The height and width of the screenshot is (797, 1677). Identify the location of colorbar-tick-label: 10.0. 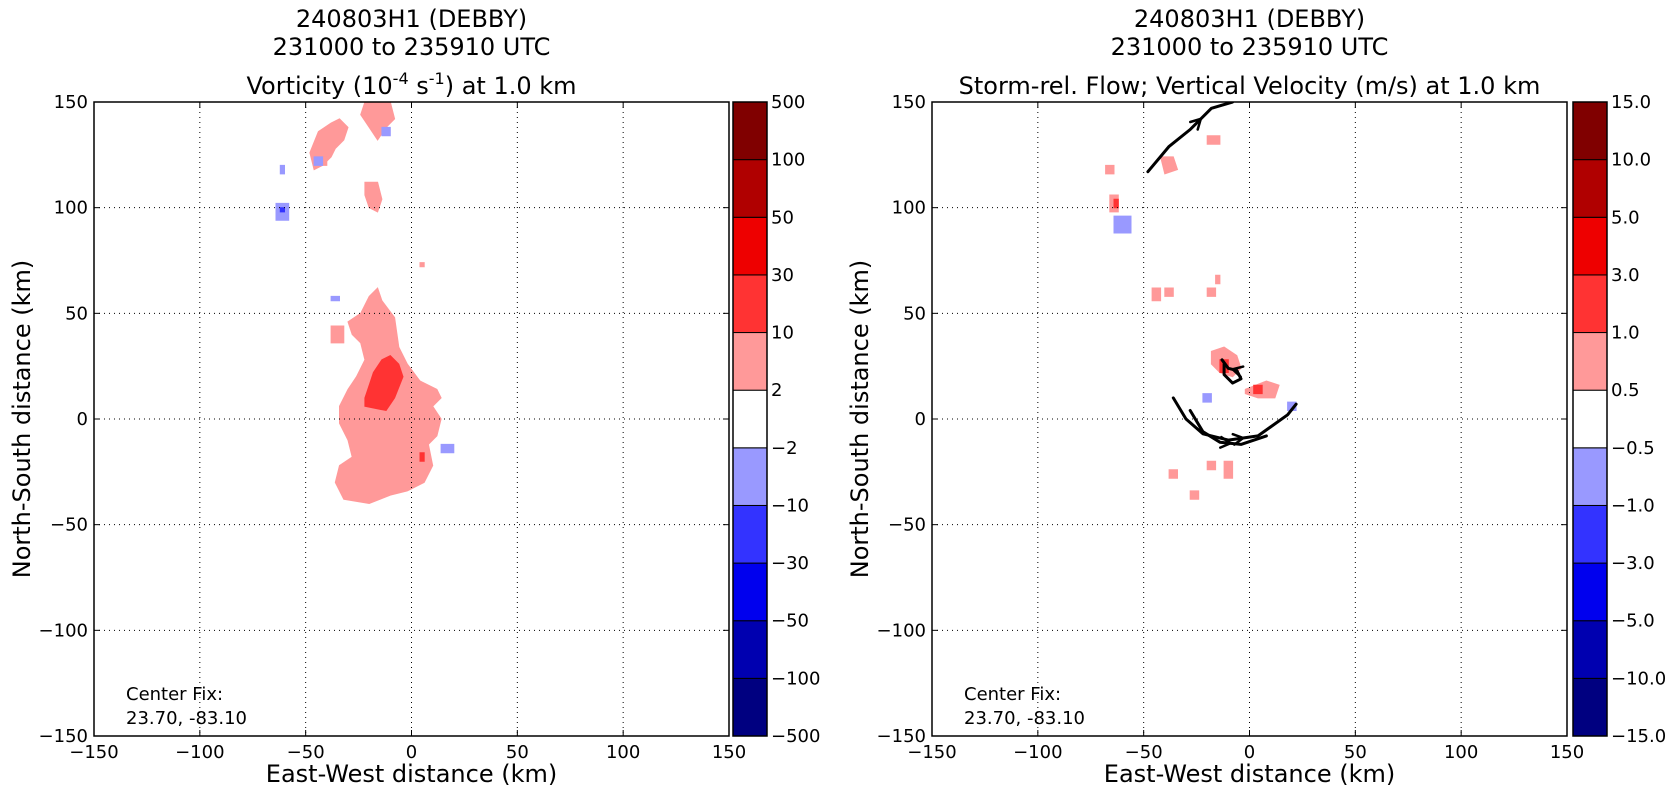
(1631, 160).